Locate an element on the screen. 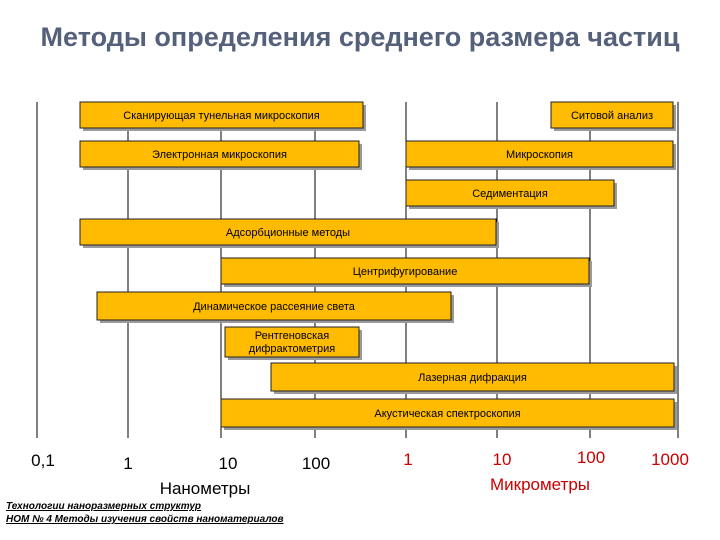 Image resolution: width=720 pixels, height=540 pixels. method-bar-label: Динамическое рассеяние света is located at coordinates (274, 307).